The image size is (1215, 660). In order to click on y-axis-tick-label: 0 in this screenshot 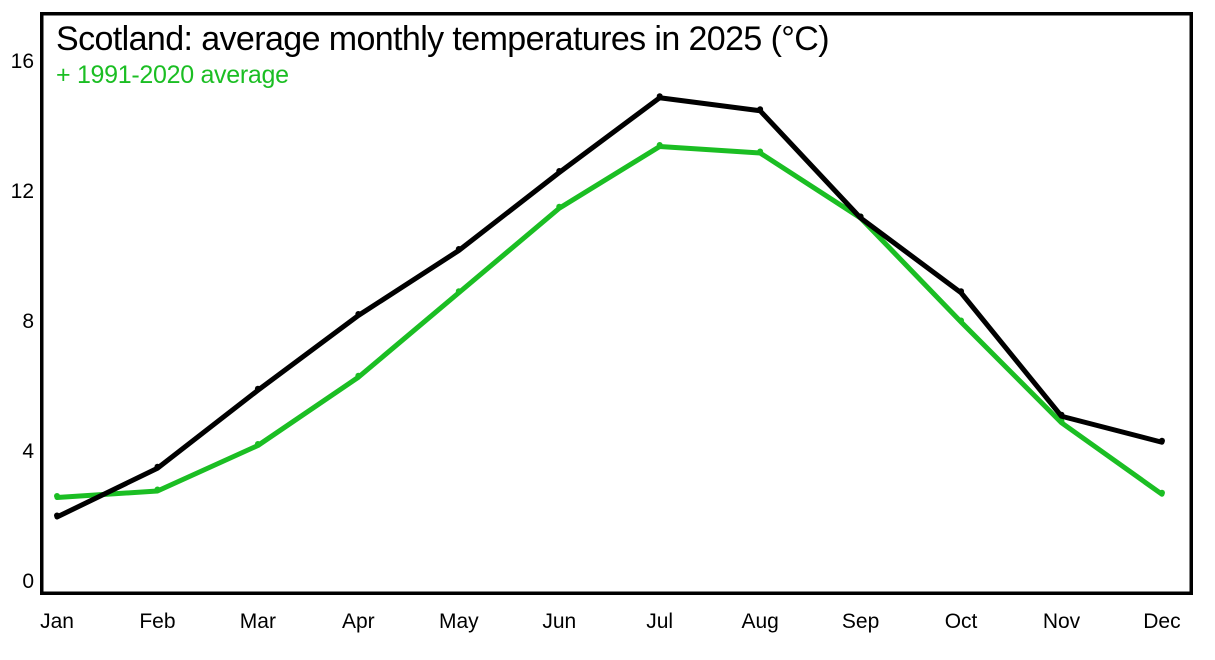, I will do `click(28, 581)`.